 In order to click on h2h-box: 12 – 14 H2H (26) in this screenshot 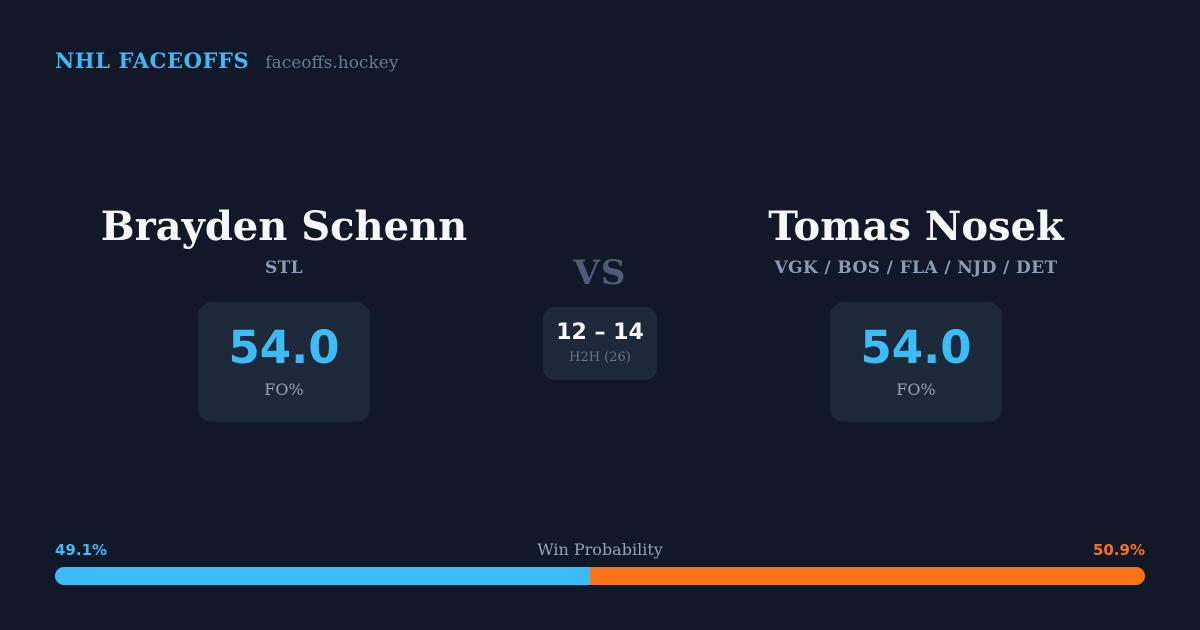, I will do `click(600, 343)`.